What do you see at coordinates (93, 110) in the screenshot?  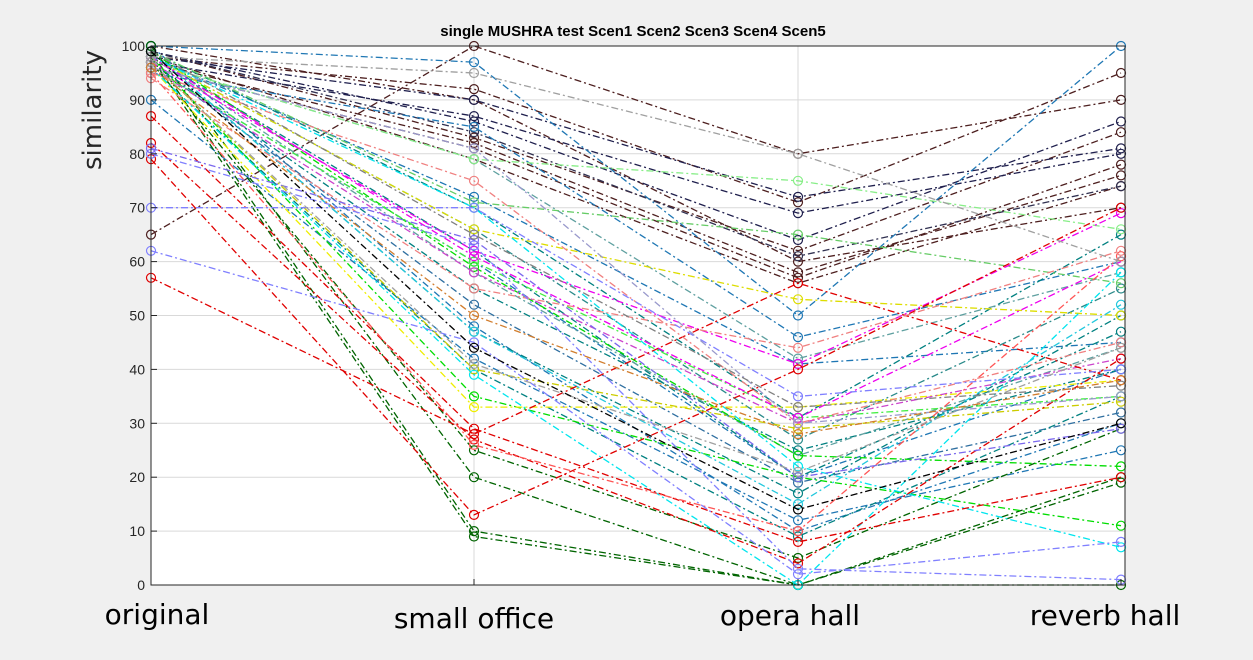 I see `y-axis-label: similarity` at bounding box center [93, 110].